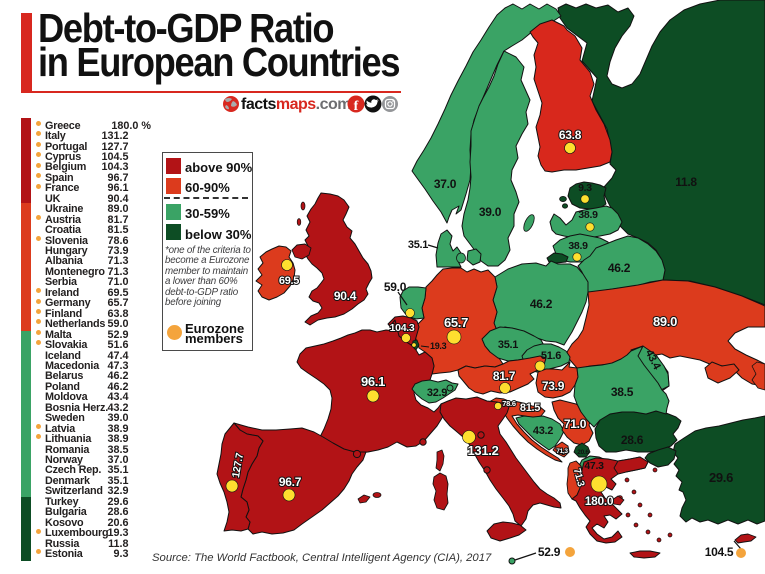 This screenshot has width=765, height=574. I want to click on svg-text: factsmaps.com, so click(296, 104).